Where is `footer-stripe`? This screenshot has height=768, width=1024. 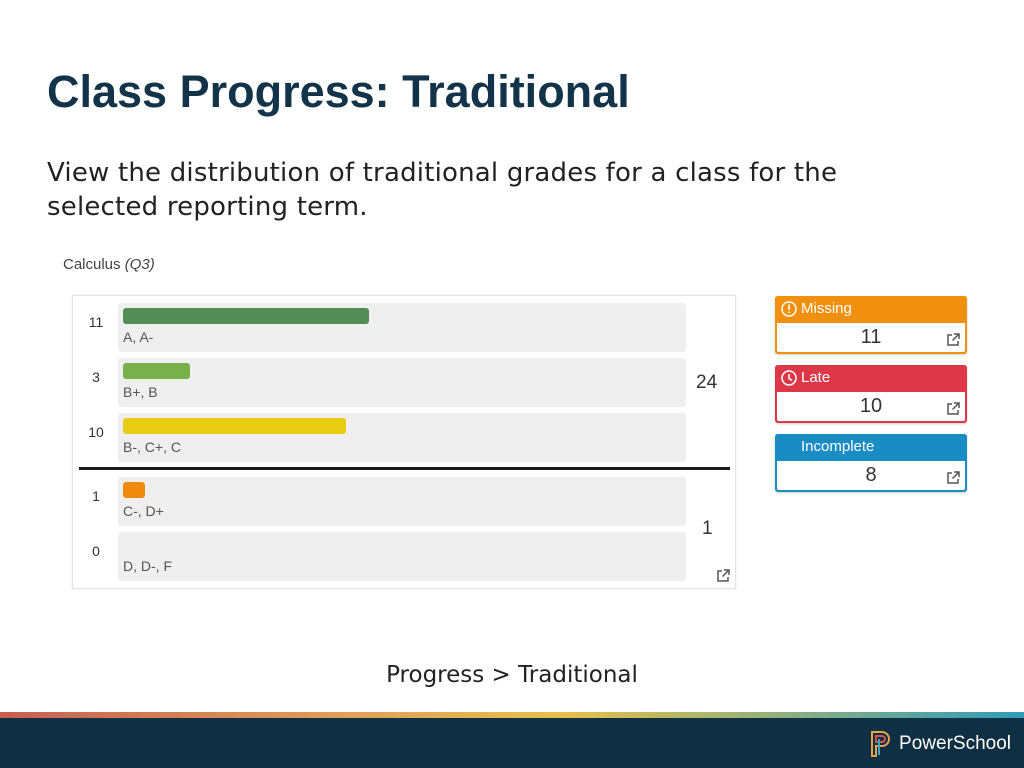
footer-stripe is located at coordinates (512, 715).